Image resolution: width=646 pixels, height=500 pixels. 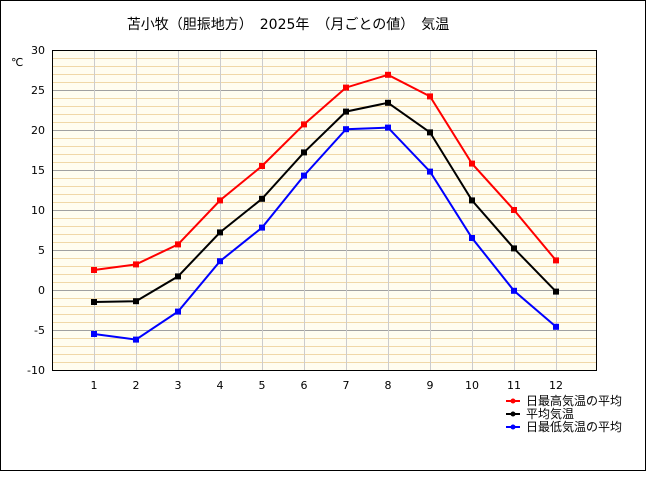 I want to click on x-tick-label: 11, so click(x=514, y=385).